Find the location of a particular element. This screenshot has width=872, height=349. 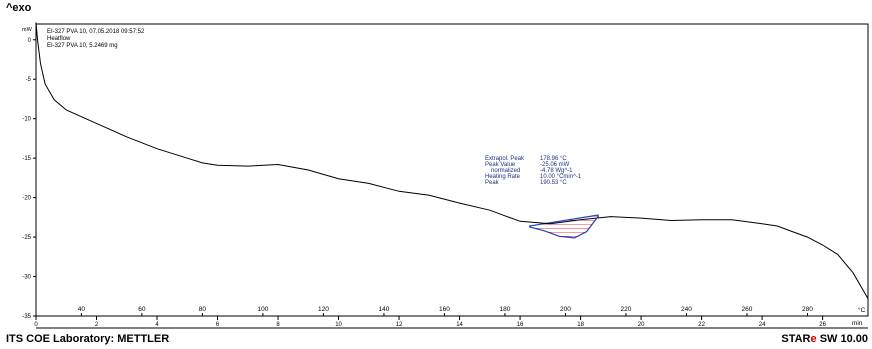

time-tick-label: 22 is located at coordinates (701, 325).